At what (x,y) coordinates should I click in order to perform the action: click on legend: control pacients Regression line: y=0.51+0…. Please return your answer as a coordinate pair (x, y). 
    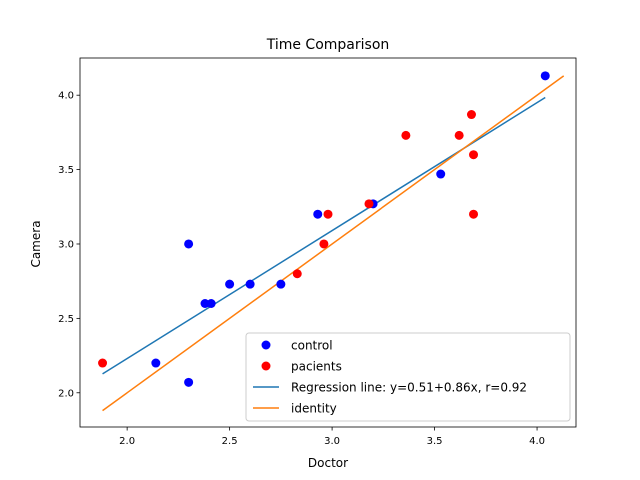
    Looking at the image, I should click on (408, 377).